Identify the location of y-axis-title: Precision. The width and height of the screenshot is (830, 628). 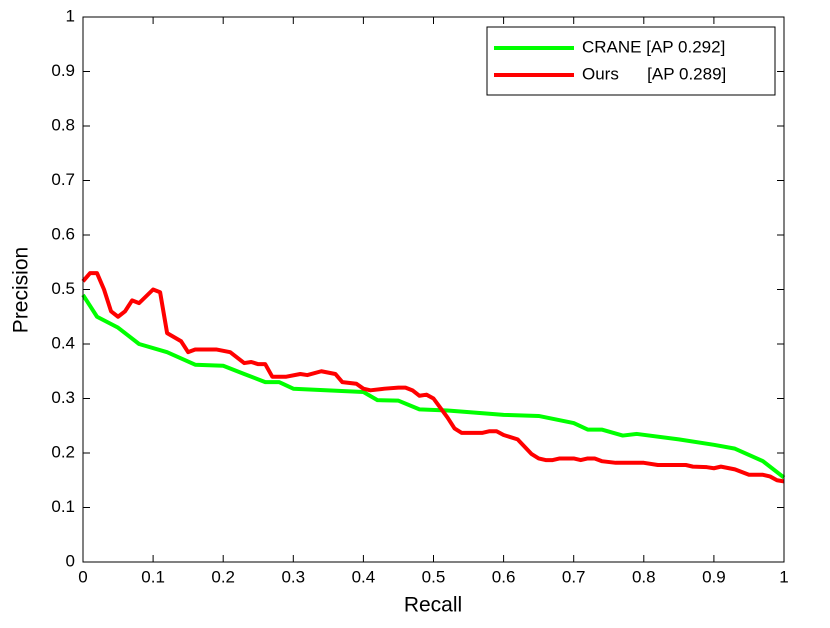
(21, 290).